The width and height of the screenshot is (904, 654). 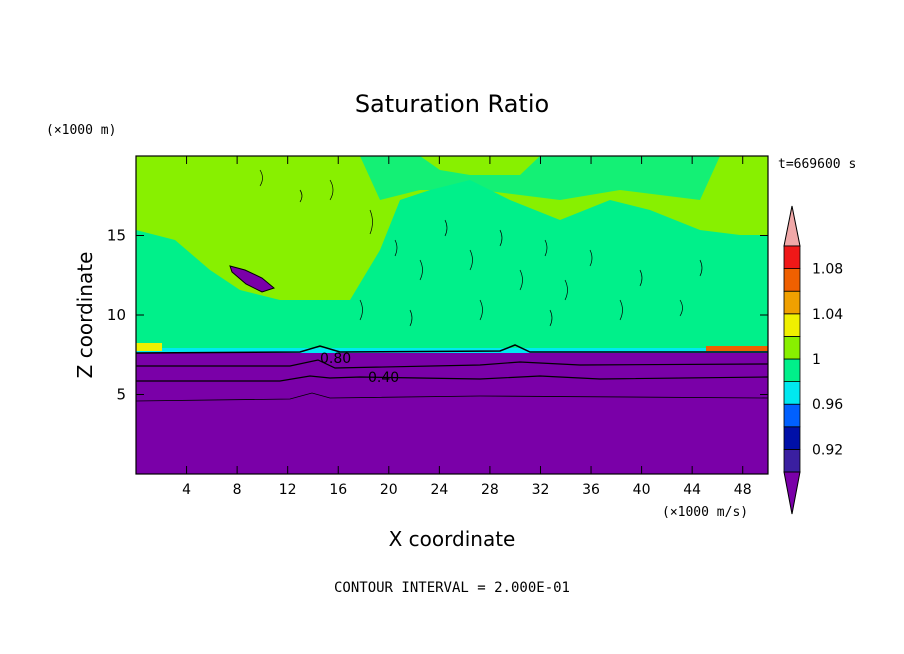 What do you see at coordinates (186, 490) in the screenshot?
I see `x-tick-label: 4` at bounding box center [186, 490].